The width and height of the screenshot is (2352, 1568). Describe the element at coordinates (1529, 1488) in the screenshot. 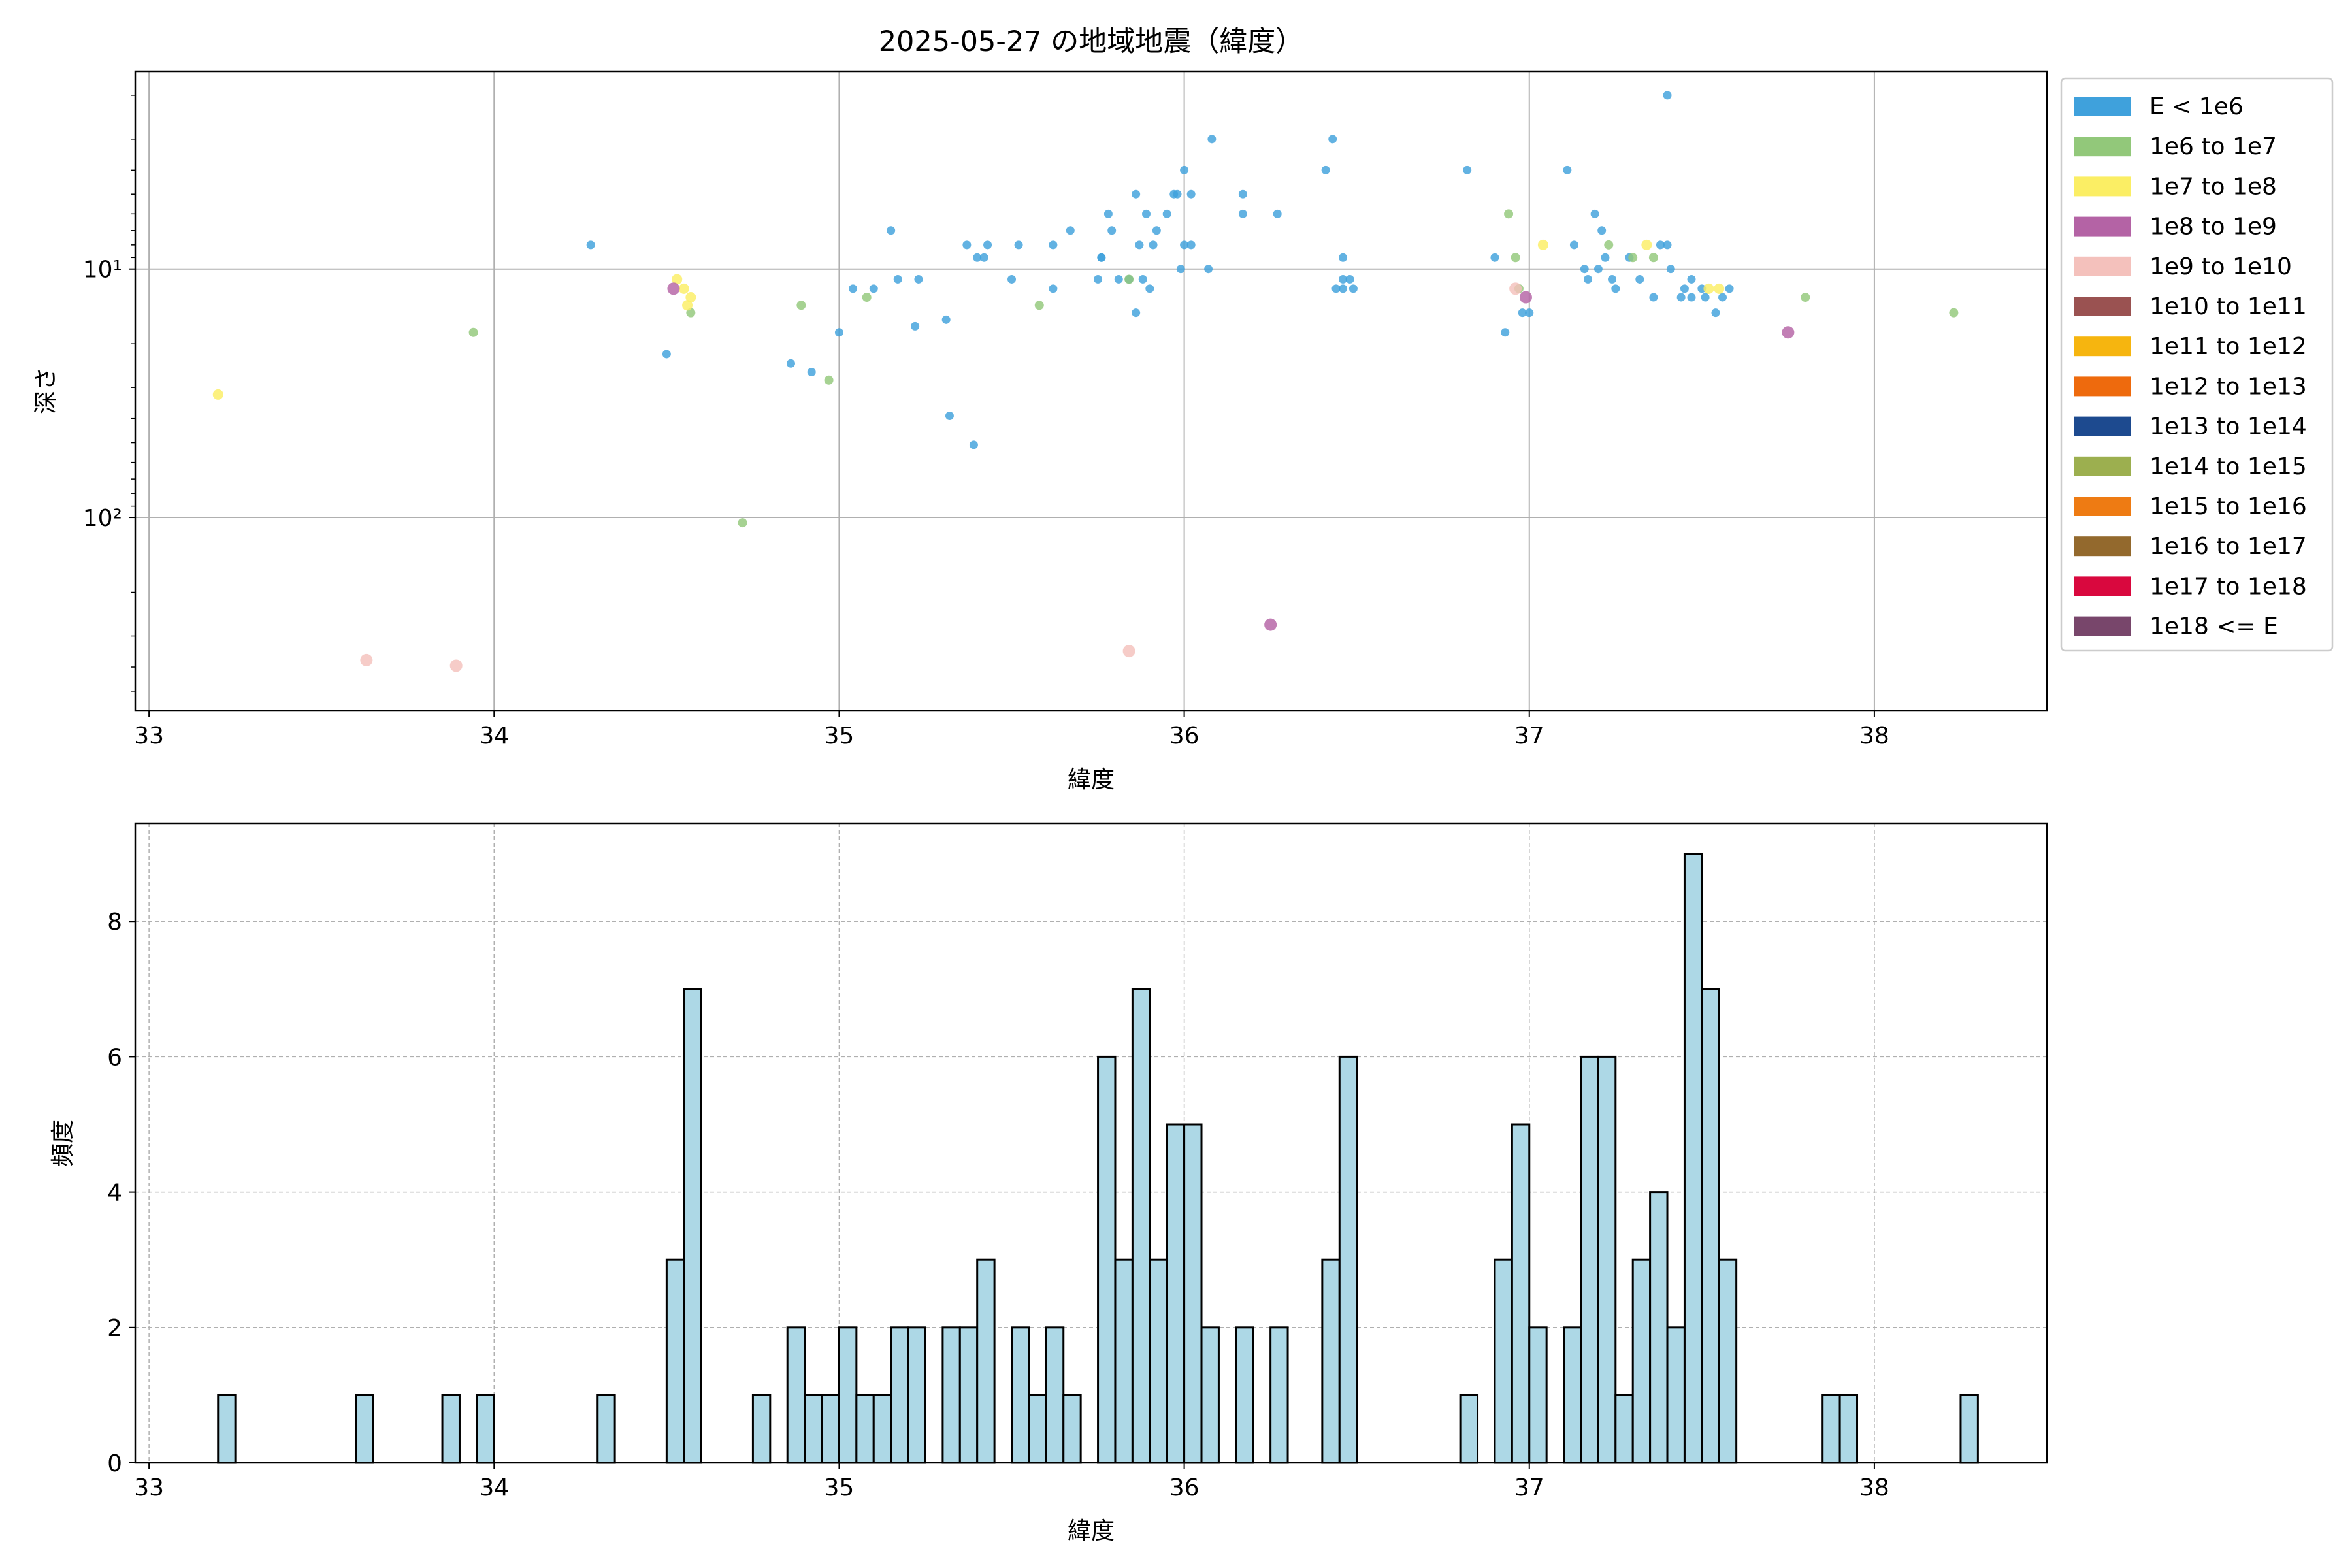

I see `histogram-x-tick-label: 37` at that location.